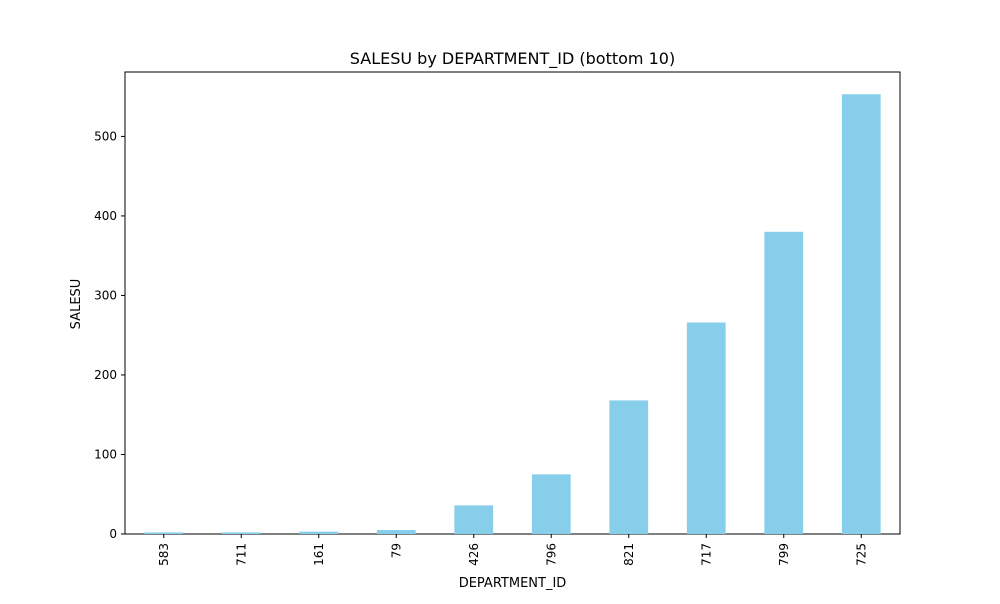 The image size is (1000, 604). I want to click on x-tick-label: 583, so click(164, 554).